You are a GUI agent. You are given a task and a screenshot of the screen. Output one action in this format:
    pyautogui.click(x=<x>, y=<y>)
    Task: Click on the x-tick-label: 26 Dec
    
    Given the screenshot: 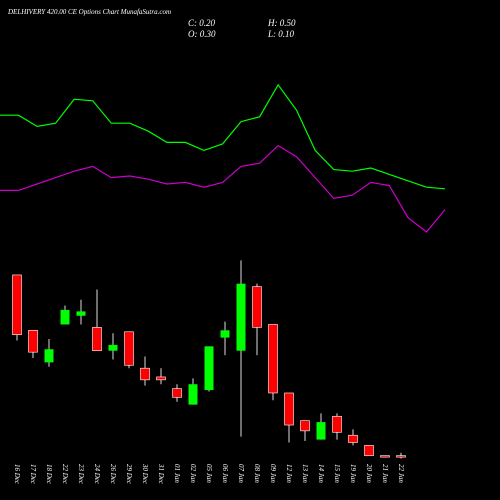 What is the action you would take?
    pyautogui.click(x=113, y=474)
    